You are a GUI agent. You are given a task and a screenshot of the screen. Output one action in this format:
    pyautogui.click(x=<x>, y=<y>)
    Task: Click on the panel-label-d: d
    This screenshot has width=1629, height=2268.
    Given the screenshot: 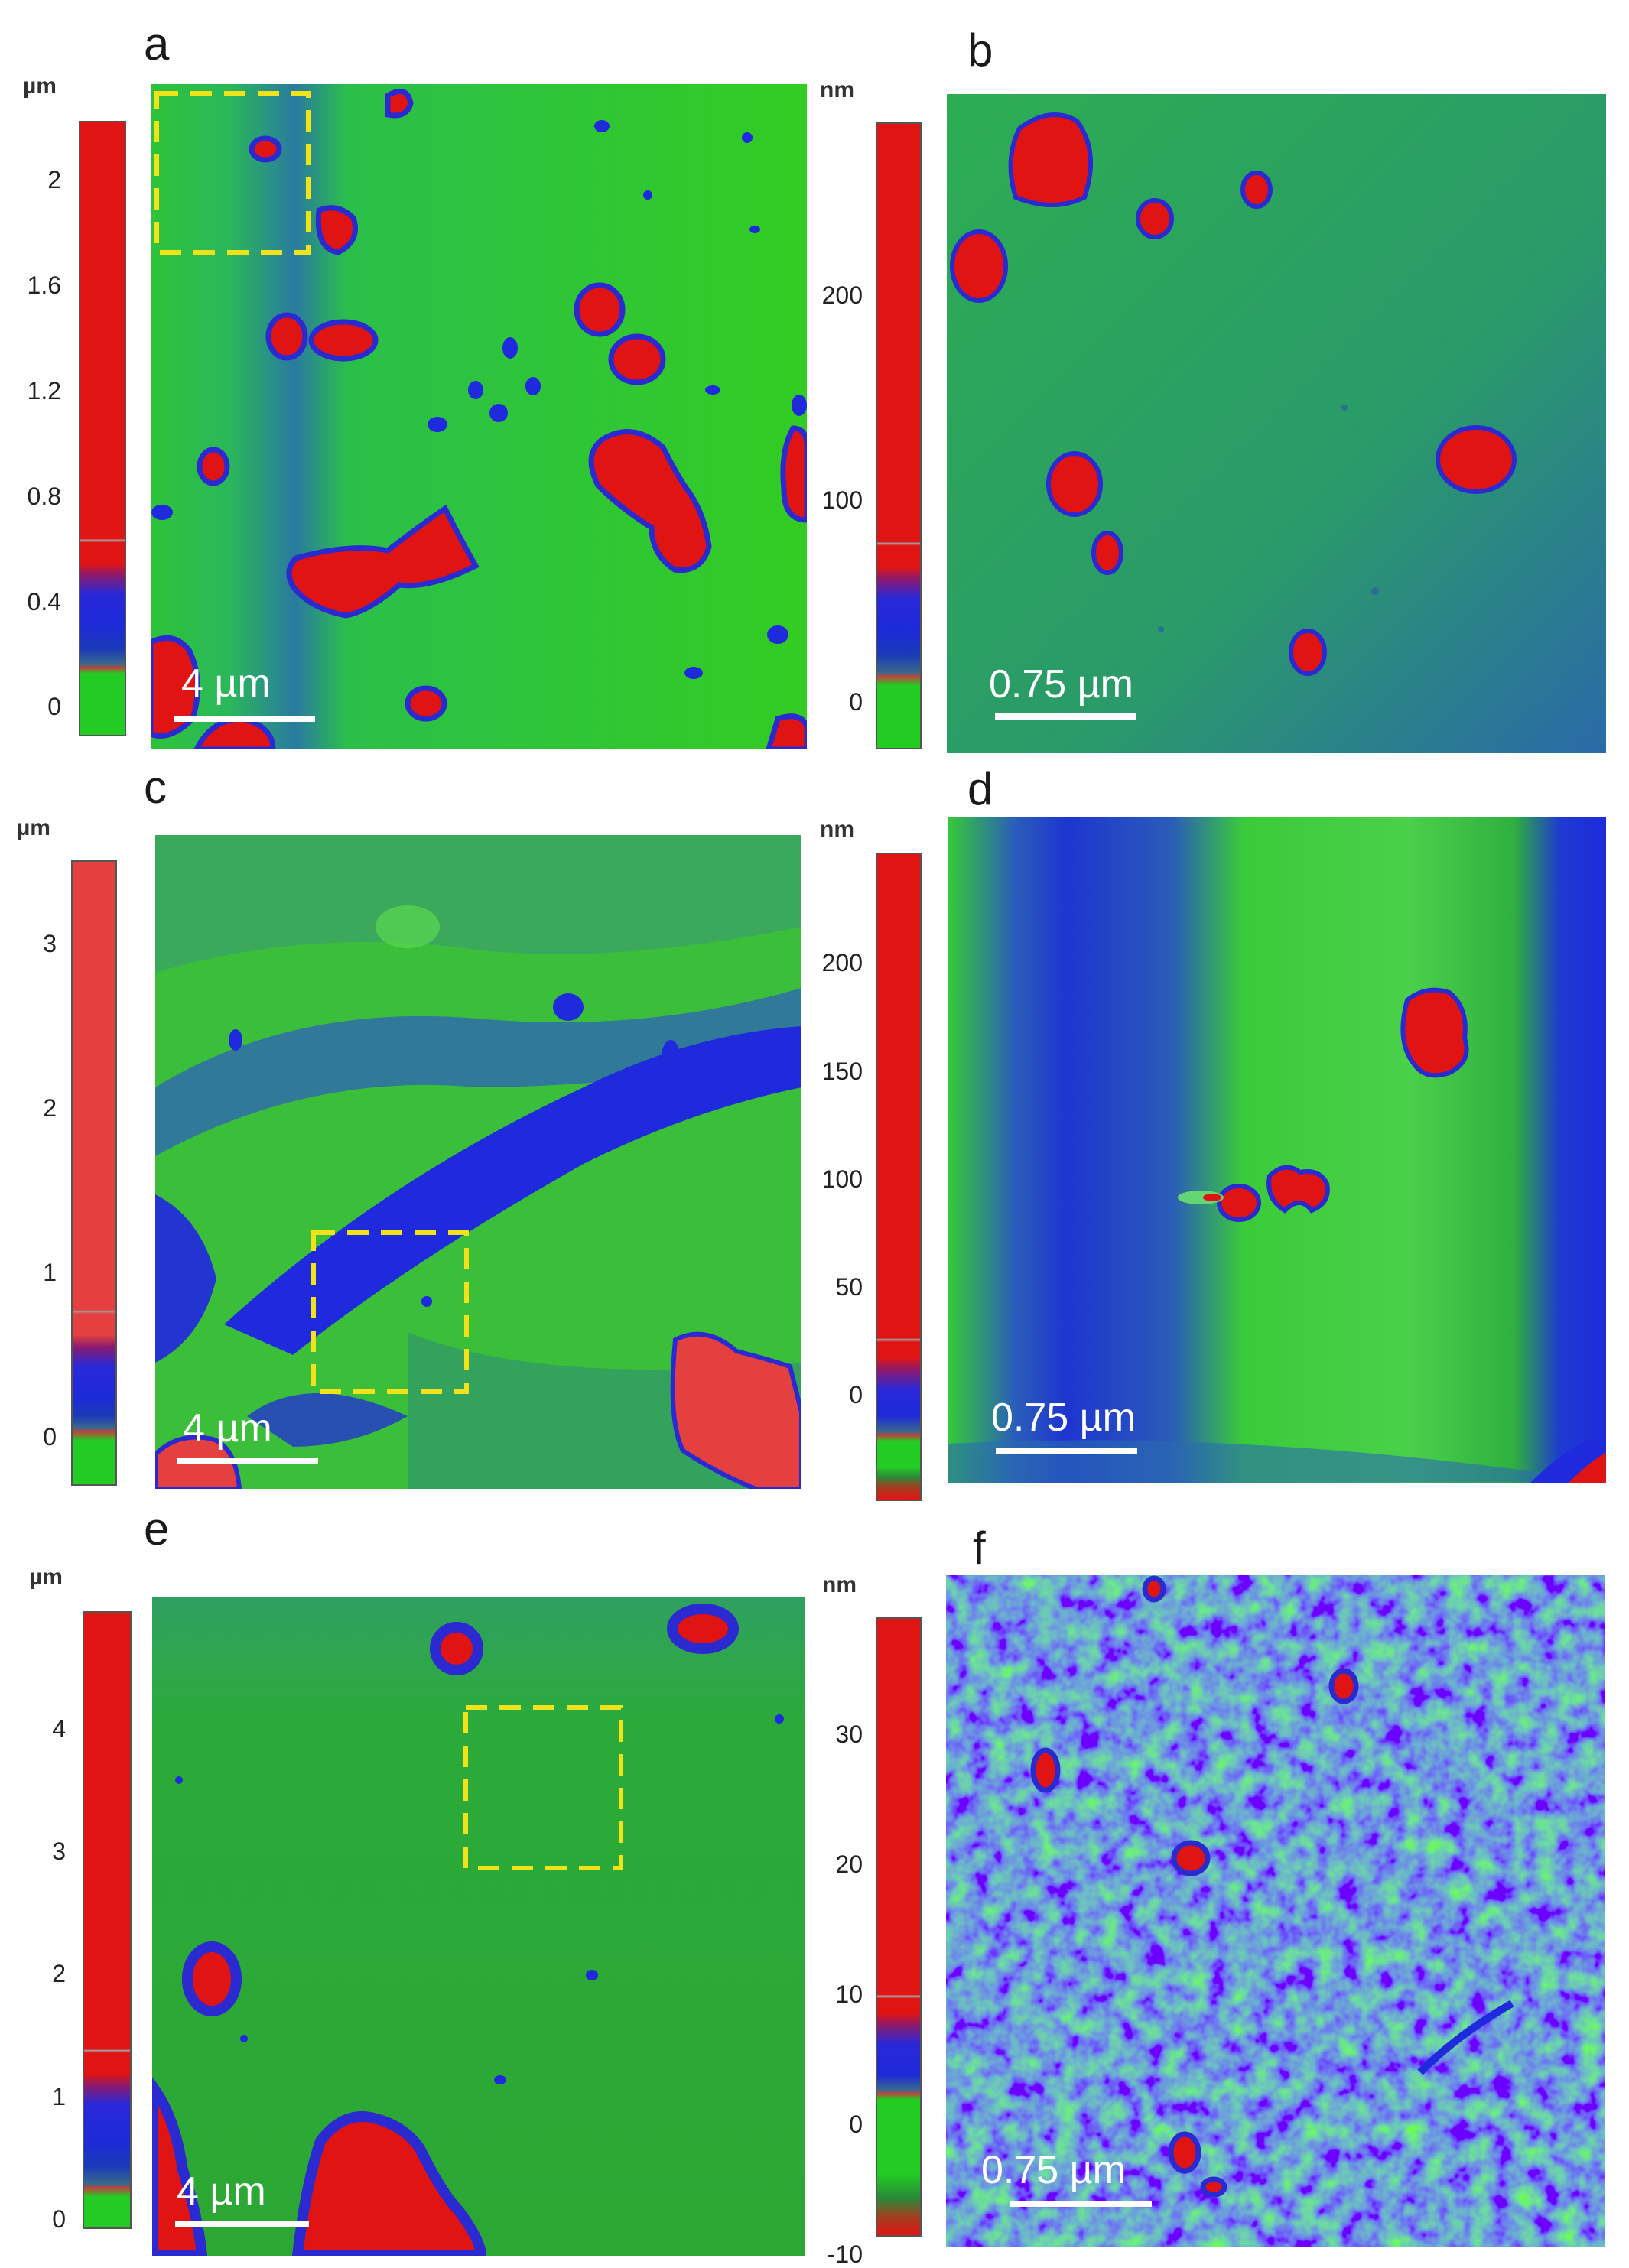 What is the action you would take?
    pyautogui.click(x=980, y=788)
    